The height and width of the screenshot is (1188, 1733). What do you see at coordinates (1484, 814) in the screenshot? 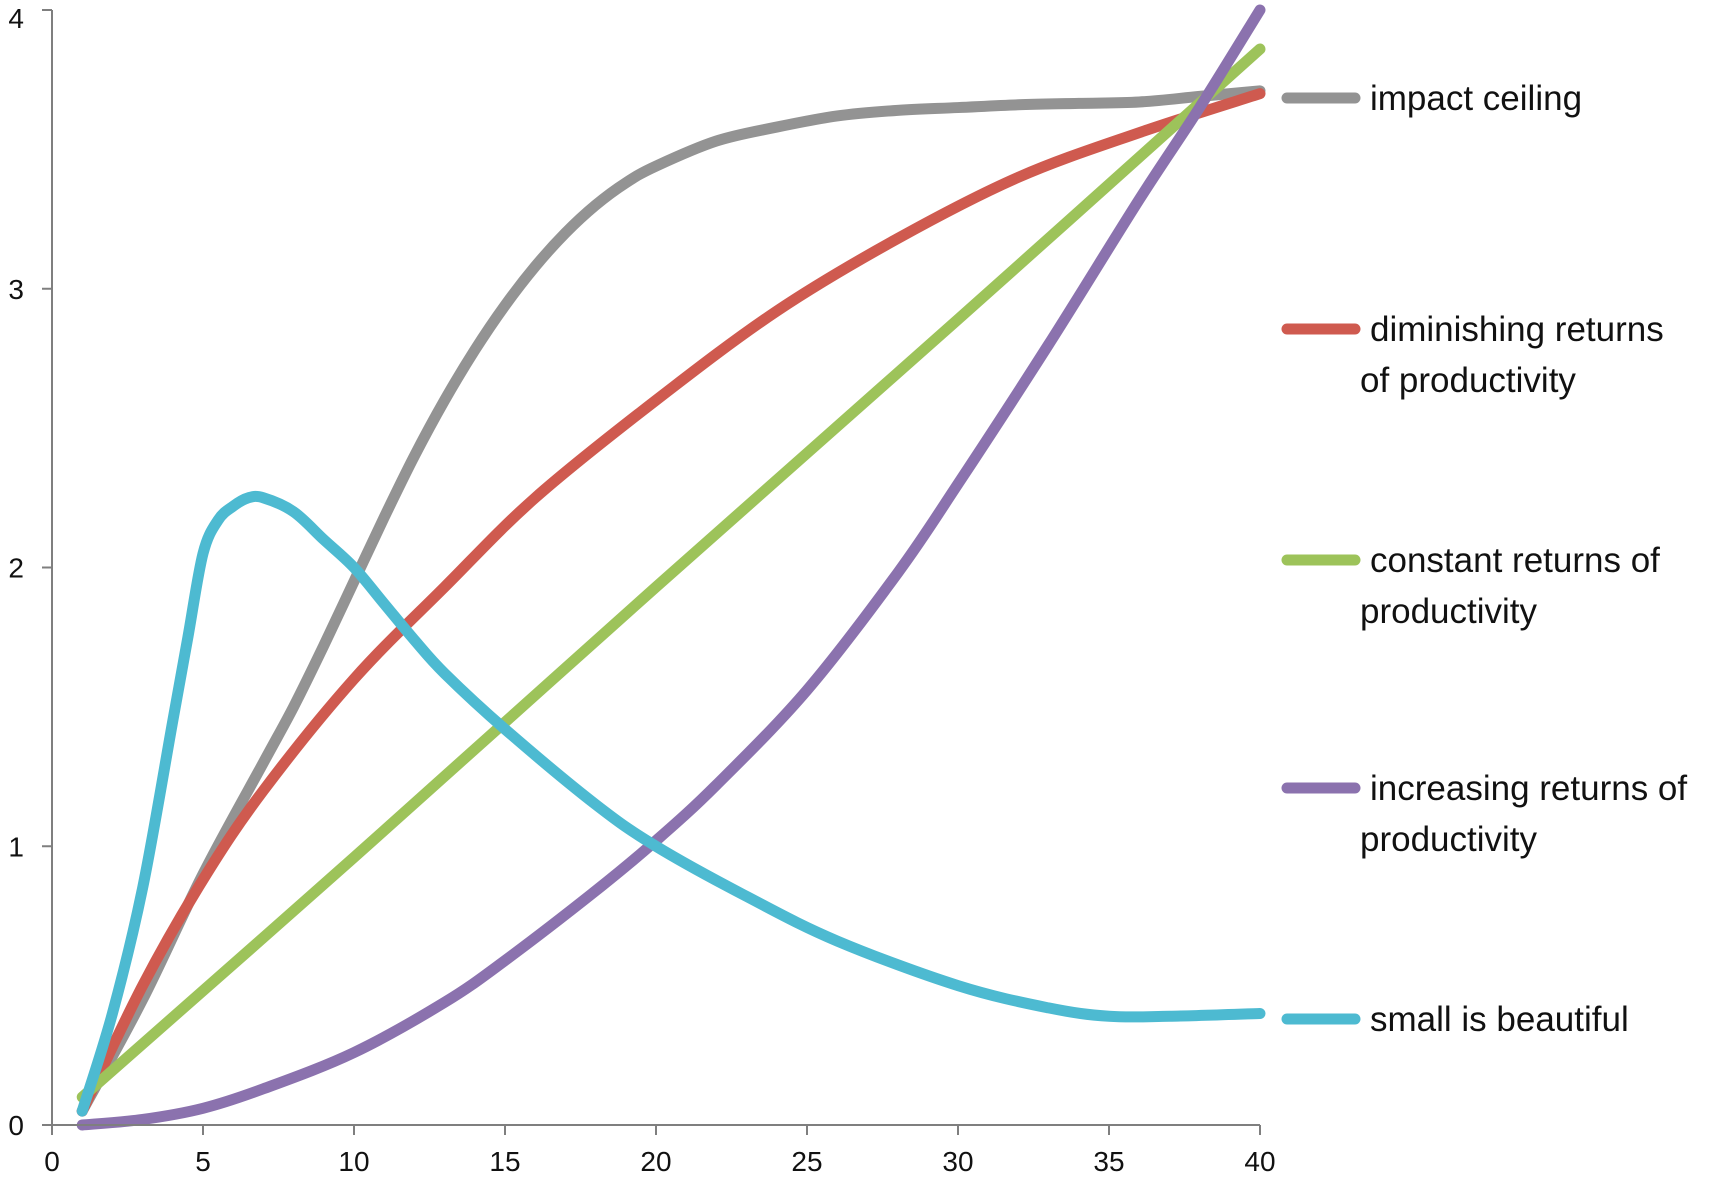
I see `legend-item: increasing returns of productivity` at bounding box center [1484, 814].